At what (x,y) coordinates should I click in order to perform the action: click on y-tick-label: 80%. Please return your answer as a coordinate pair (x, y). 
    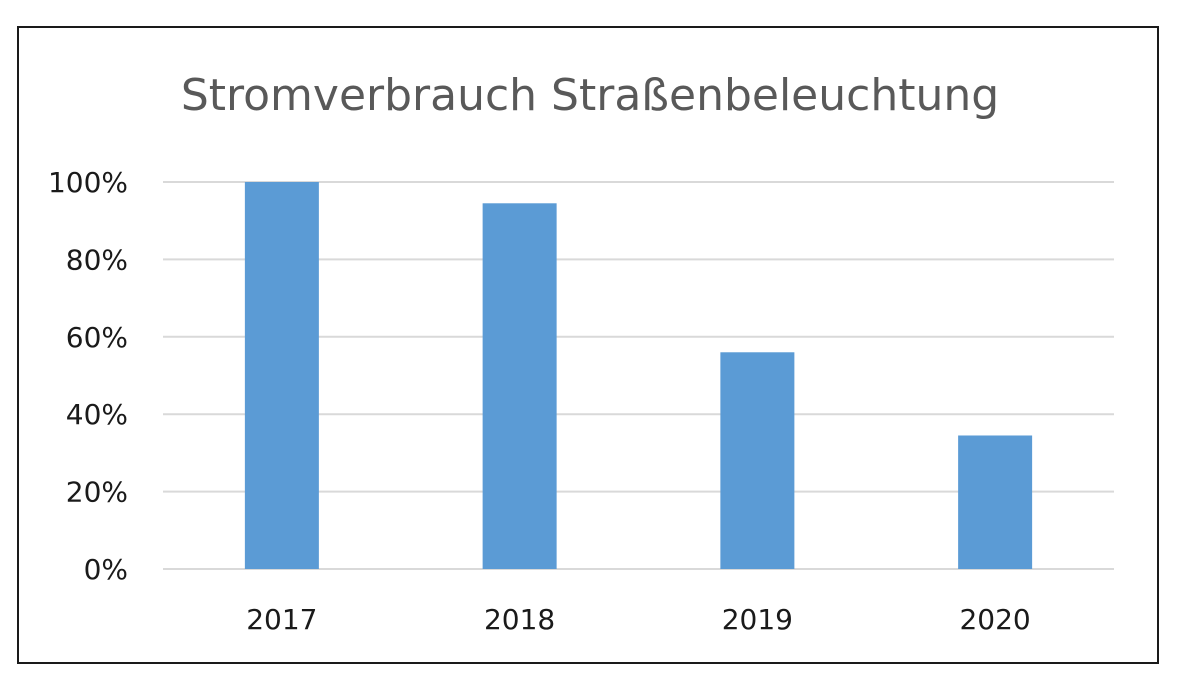
    Looking at the image, I should click on (97, 259).